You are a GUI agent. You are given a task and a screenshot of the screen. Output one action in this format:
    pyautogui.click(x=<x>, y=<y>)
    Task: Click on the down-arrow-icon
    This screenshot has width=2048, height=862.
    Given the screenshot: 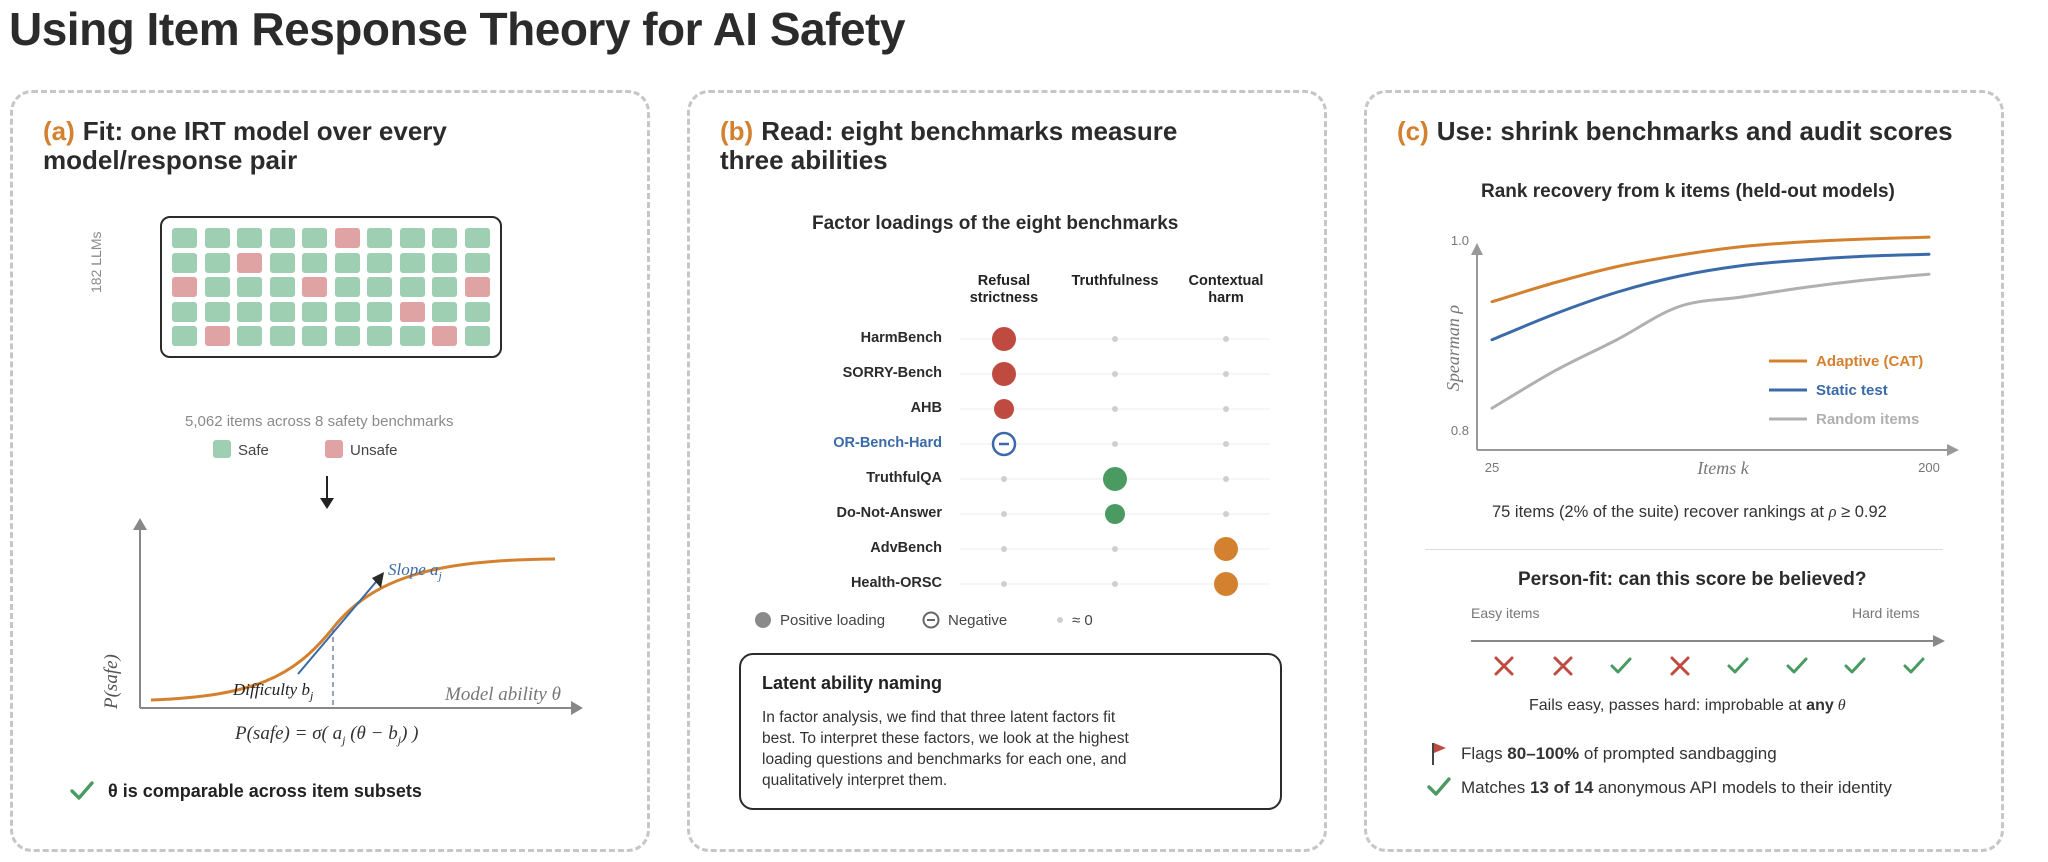 What is the action you would take?
    pyautogui.click(x=327, y=492)
    